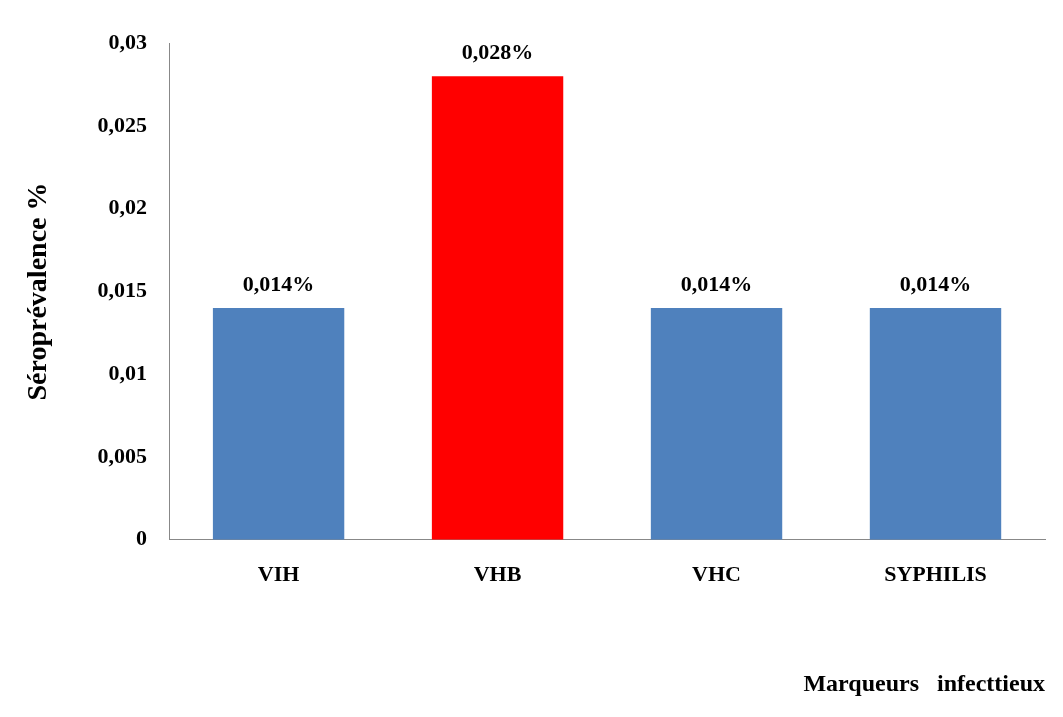 This screenshot has height=717, width=1063. I want to click on y-axis-title: Séroprévalence %, so click(37, 291).